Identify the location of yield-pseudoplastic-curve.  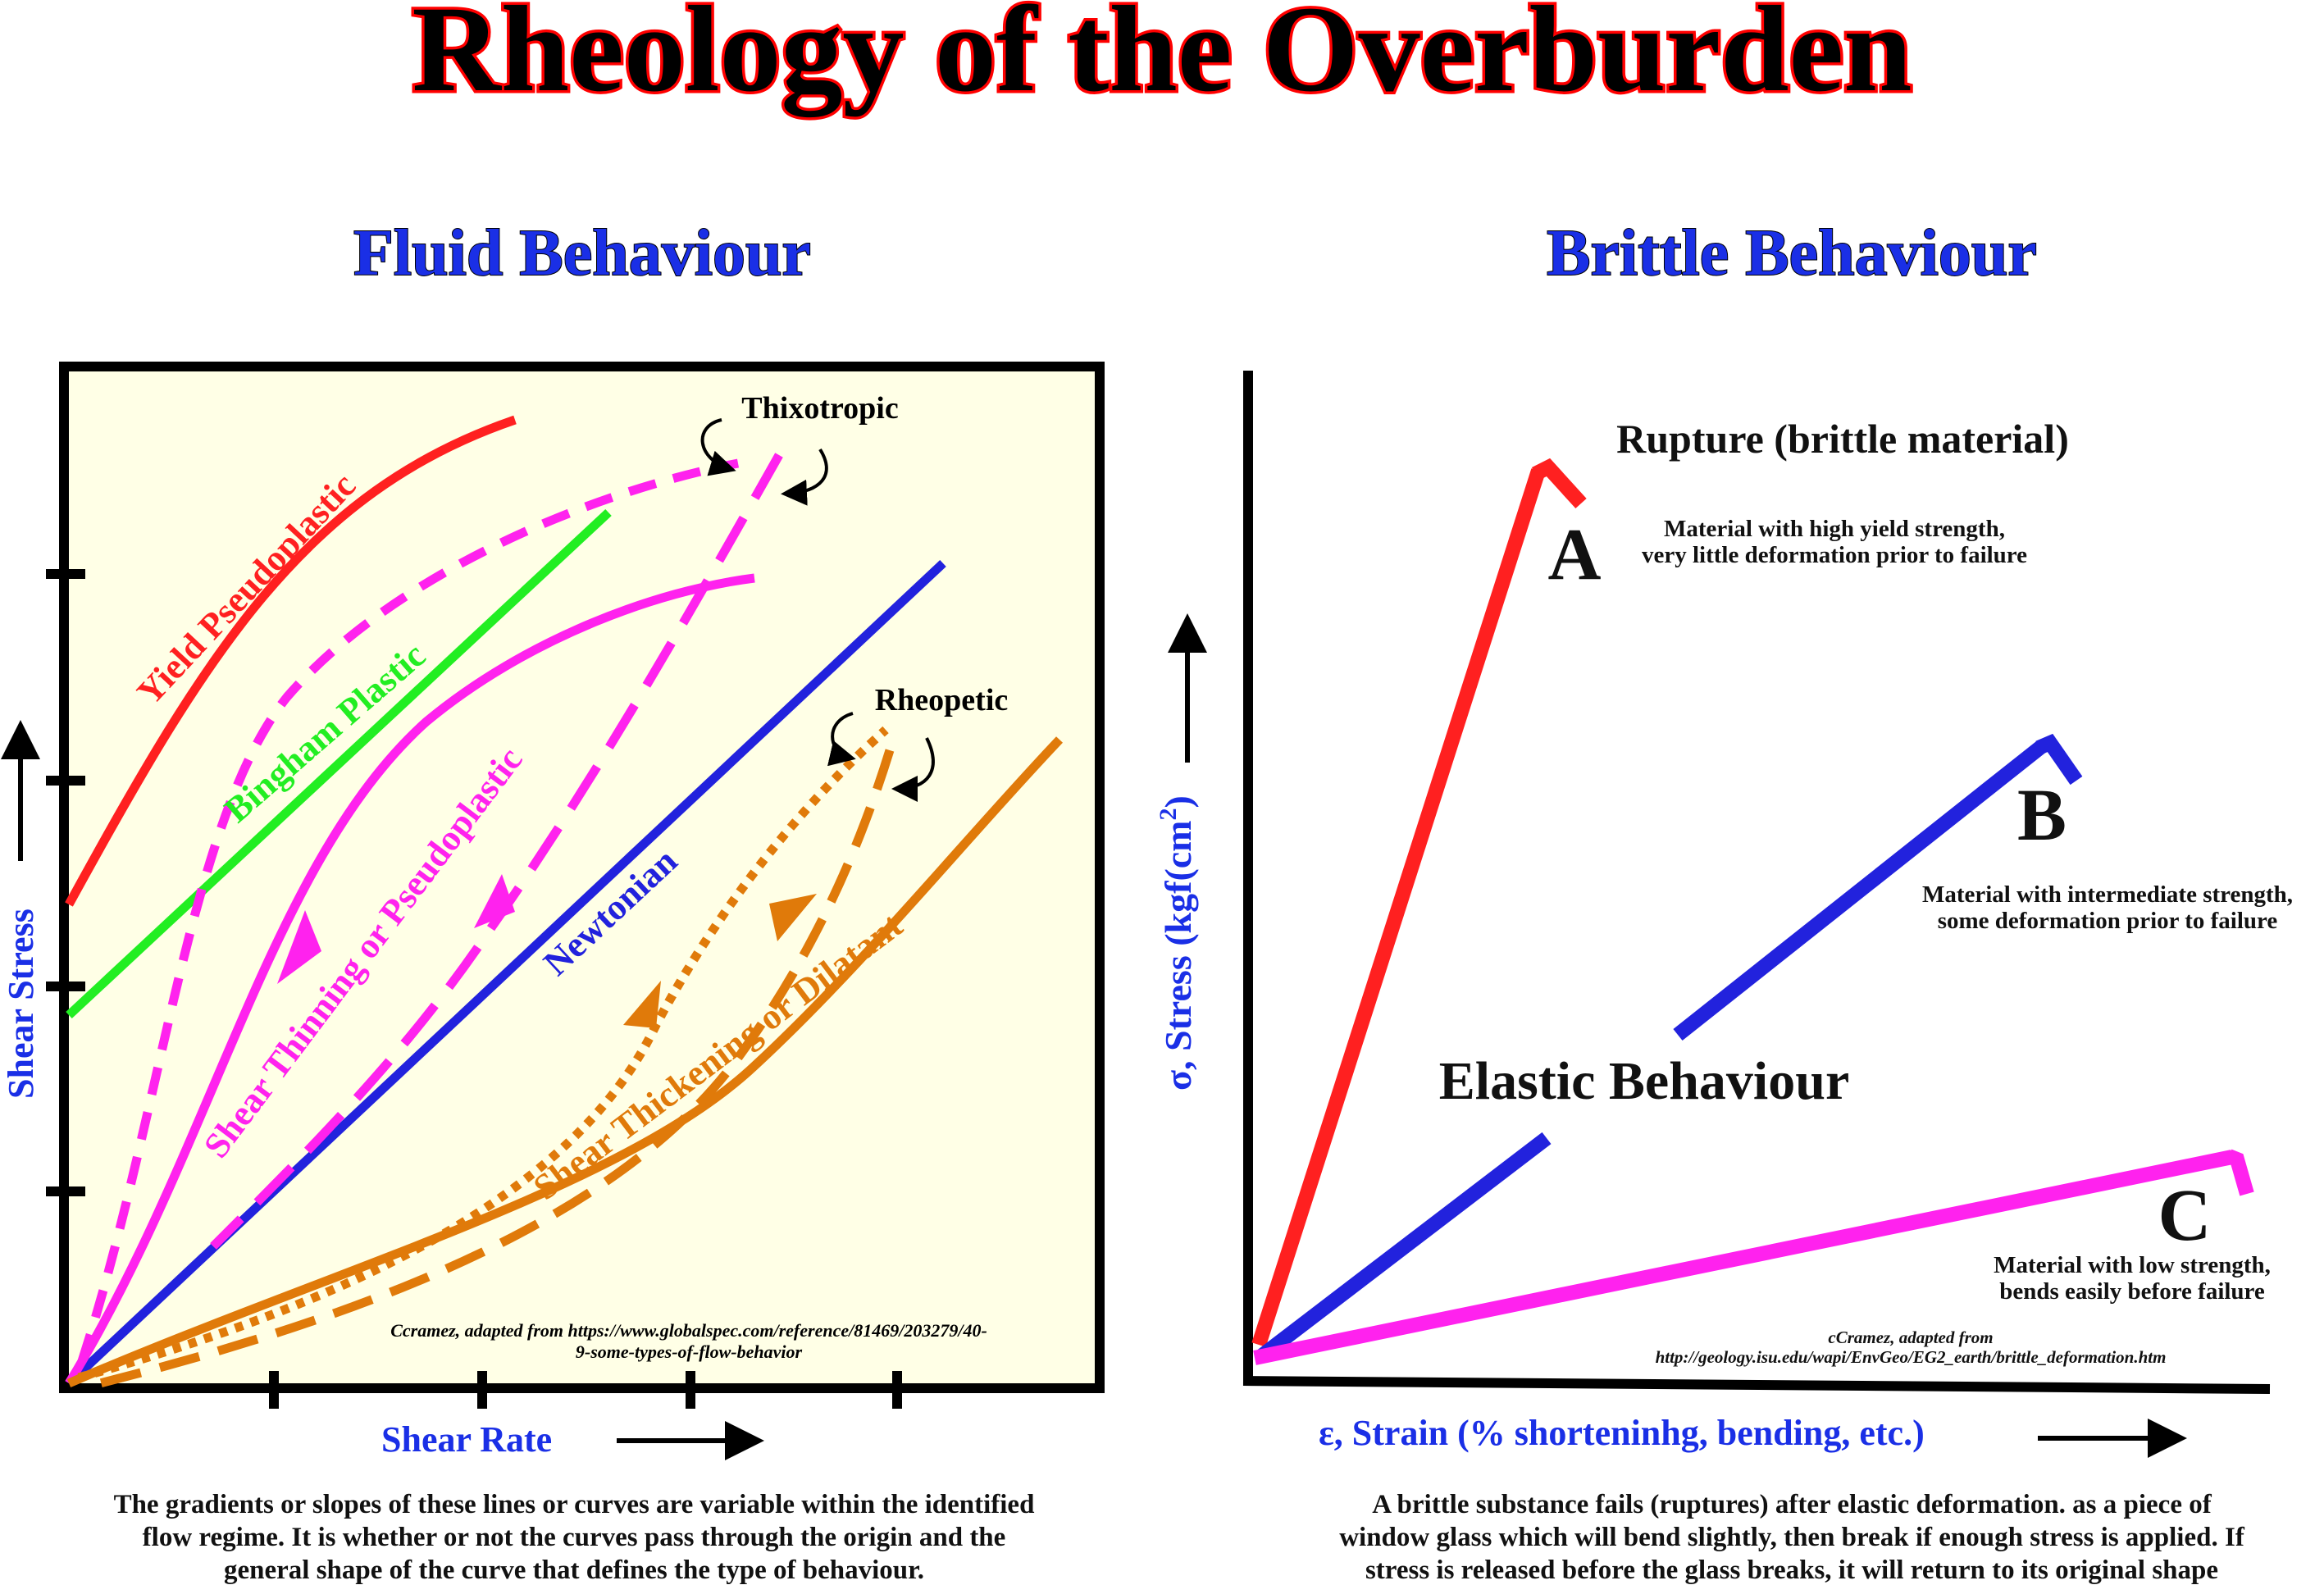
(291, 661).